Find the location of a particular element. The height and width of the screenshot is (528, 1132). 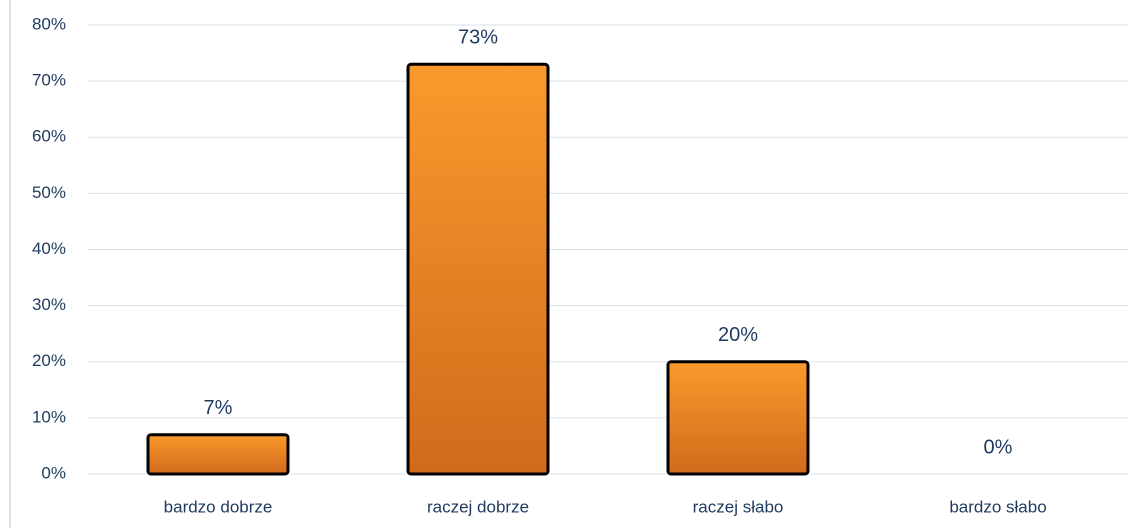

y-tick-label: 50% is located at coordinates (49, 192).